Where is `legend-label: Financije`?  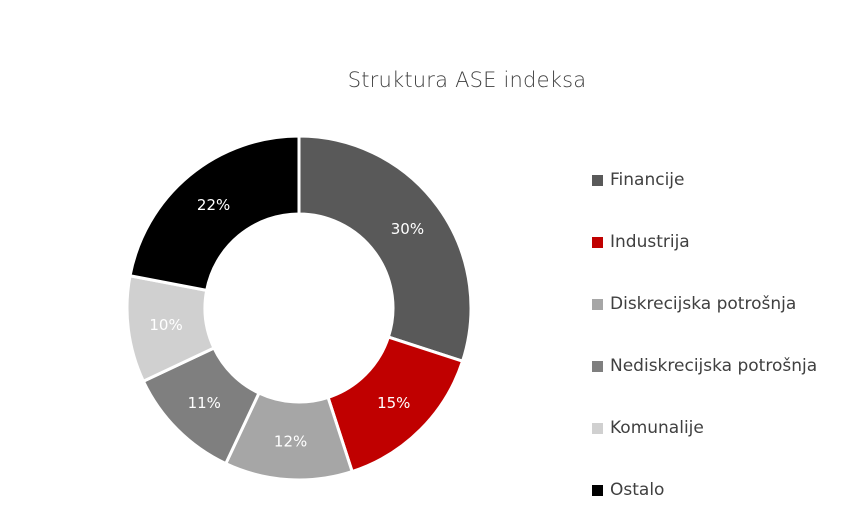
legend-label: Financije is located at coordinates (647, 180).